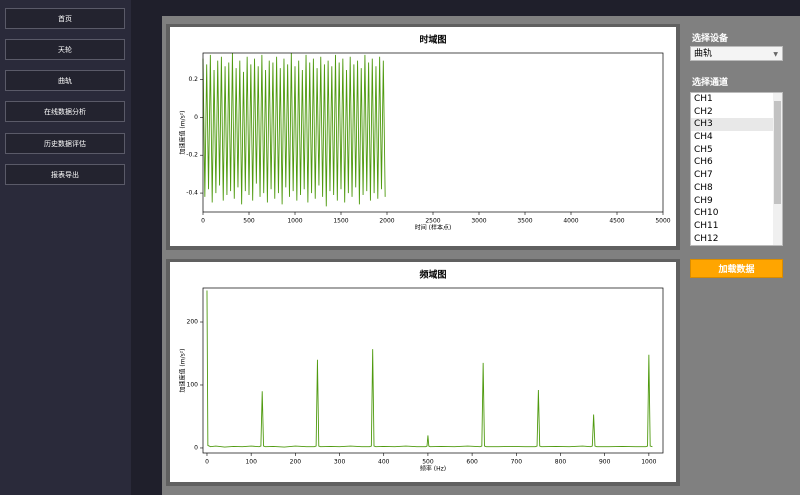 Image resolution: width=800 pixels, height=495 pixels. Describe the element at coordinates (703, 149) in the screenshot. I see `channel-item: CH5` at that location.